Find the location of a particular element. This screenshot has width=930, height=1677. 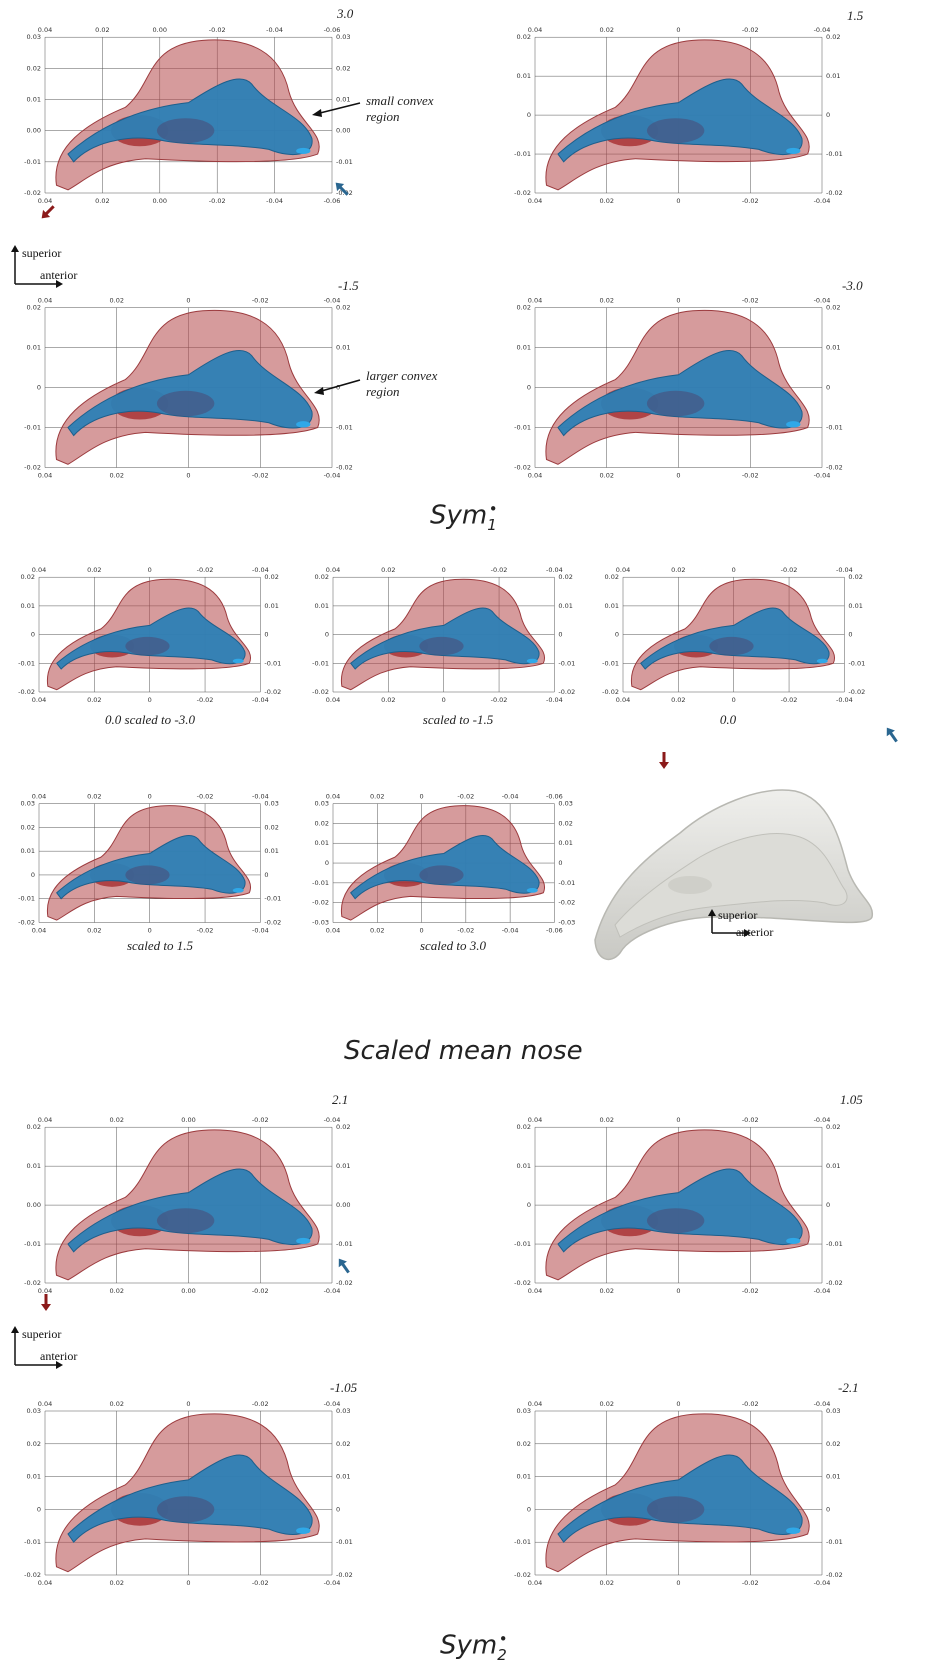

blue-arrow-icon is located at coordinates (892, 735).